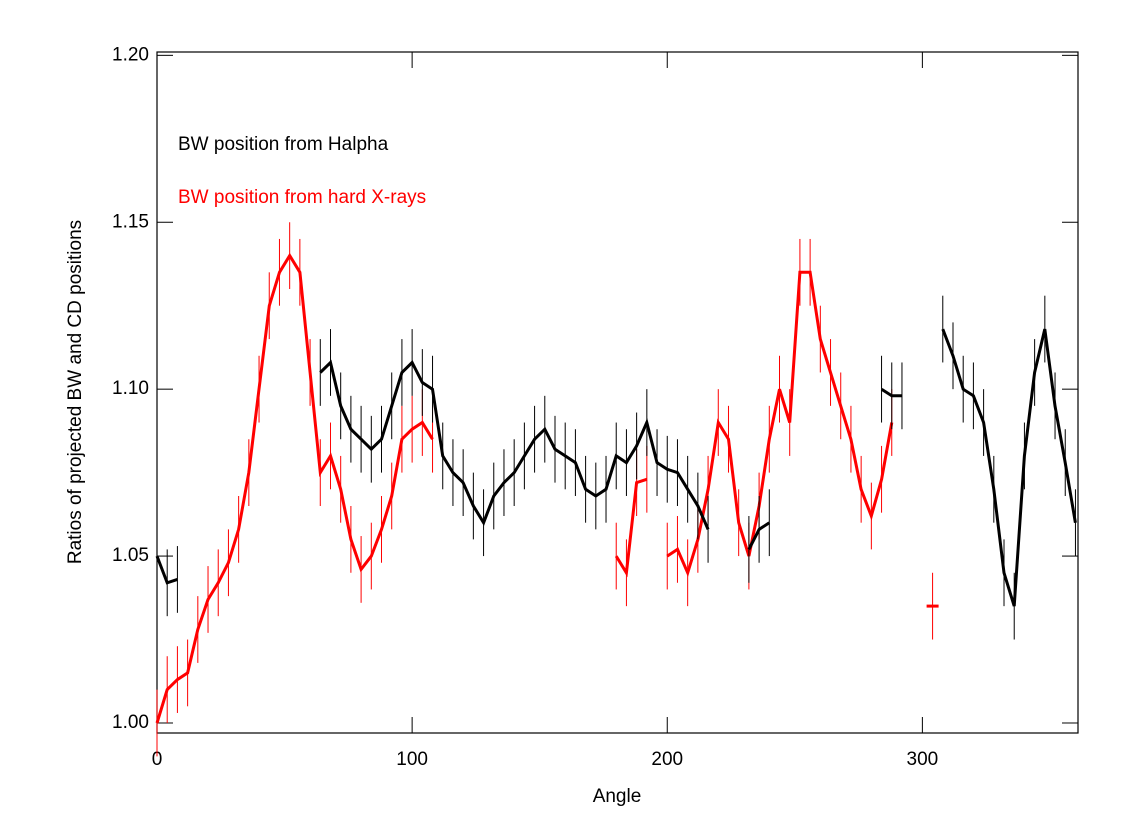 This screenshot has height=835, width=1127. Describe the element at coordinates (617, 796) in the screenshot. I see `x-axis-label: Angle` at that location.